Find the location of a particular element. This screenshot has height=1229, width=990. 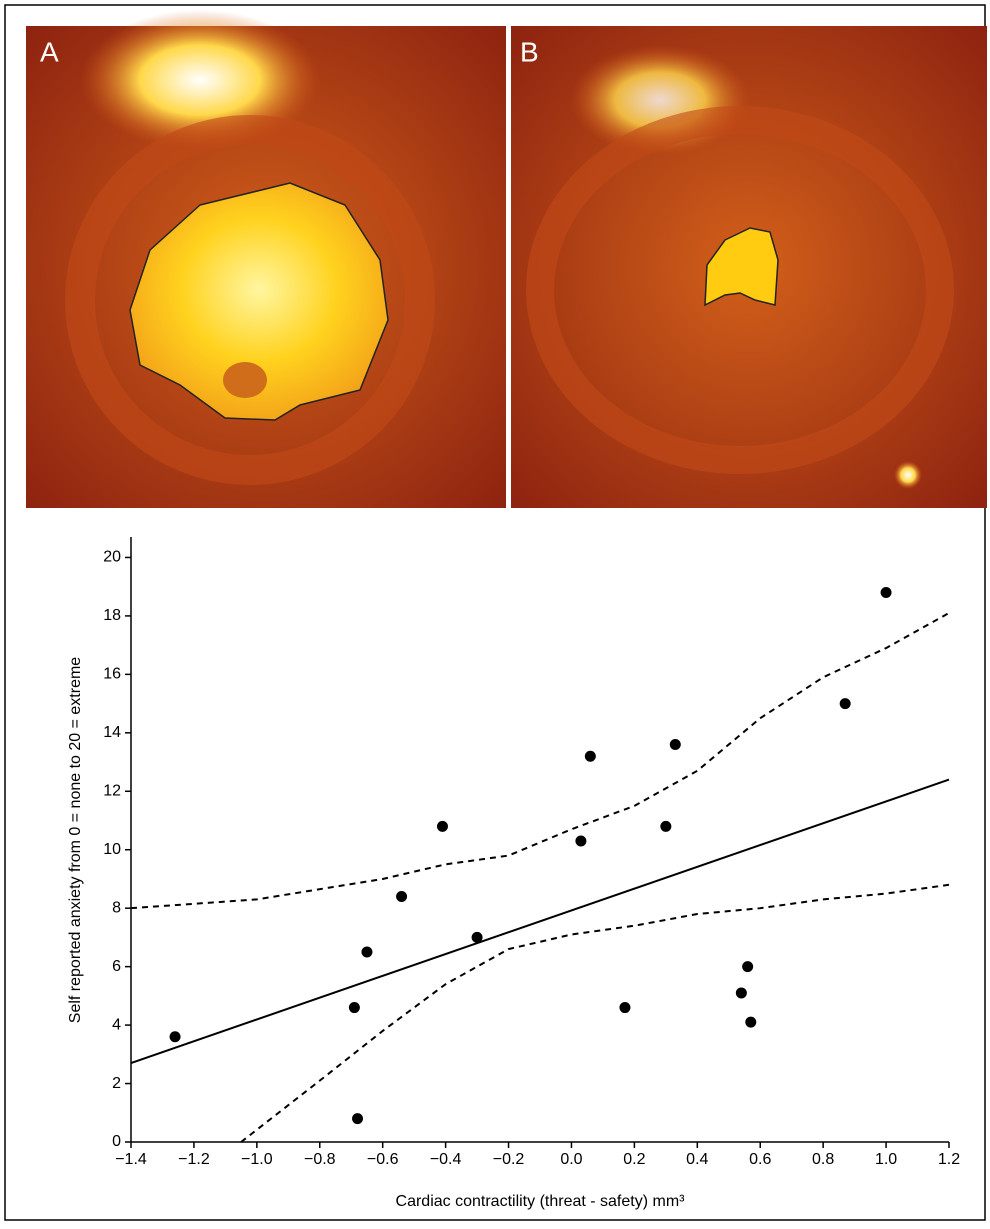

x-tick-label: −0.6 is located at coordinates (383, 1159).